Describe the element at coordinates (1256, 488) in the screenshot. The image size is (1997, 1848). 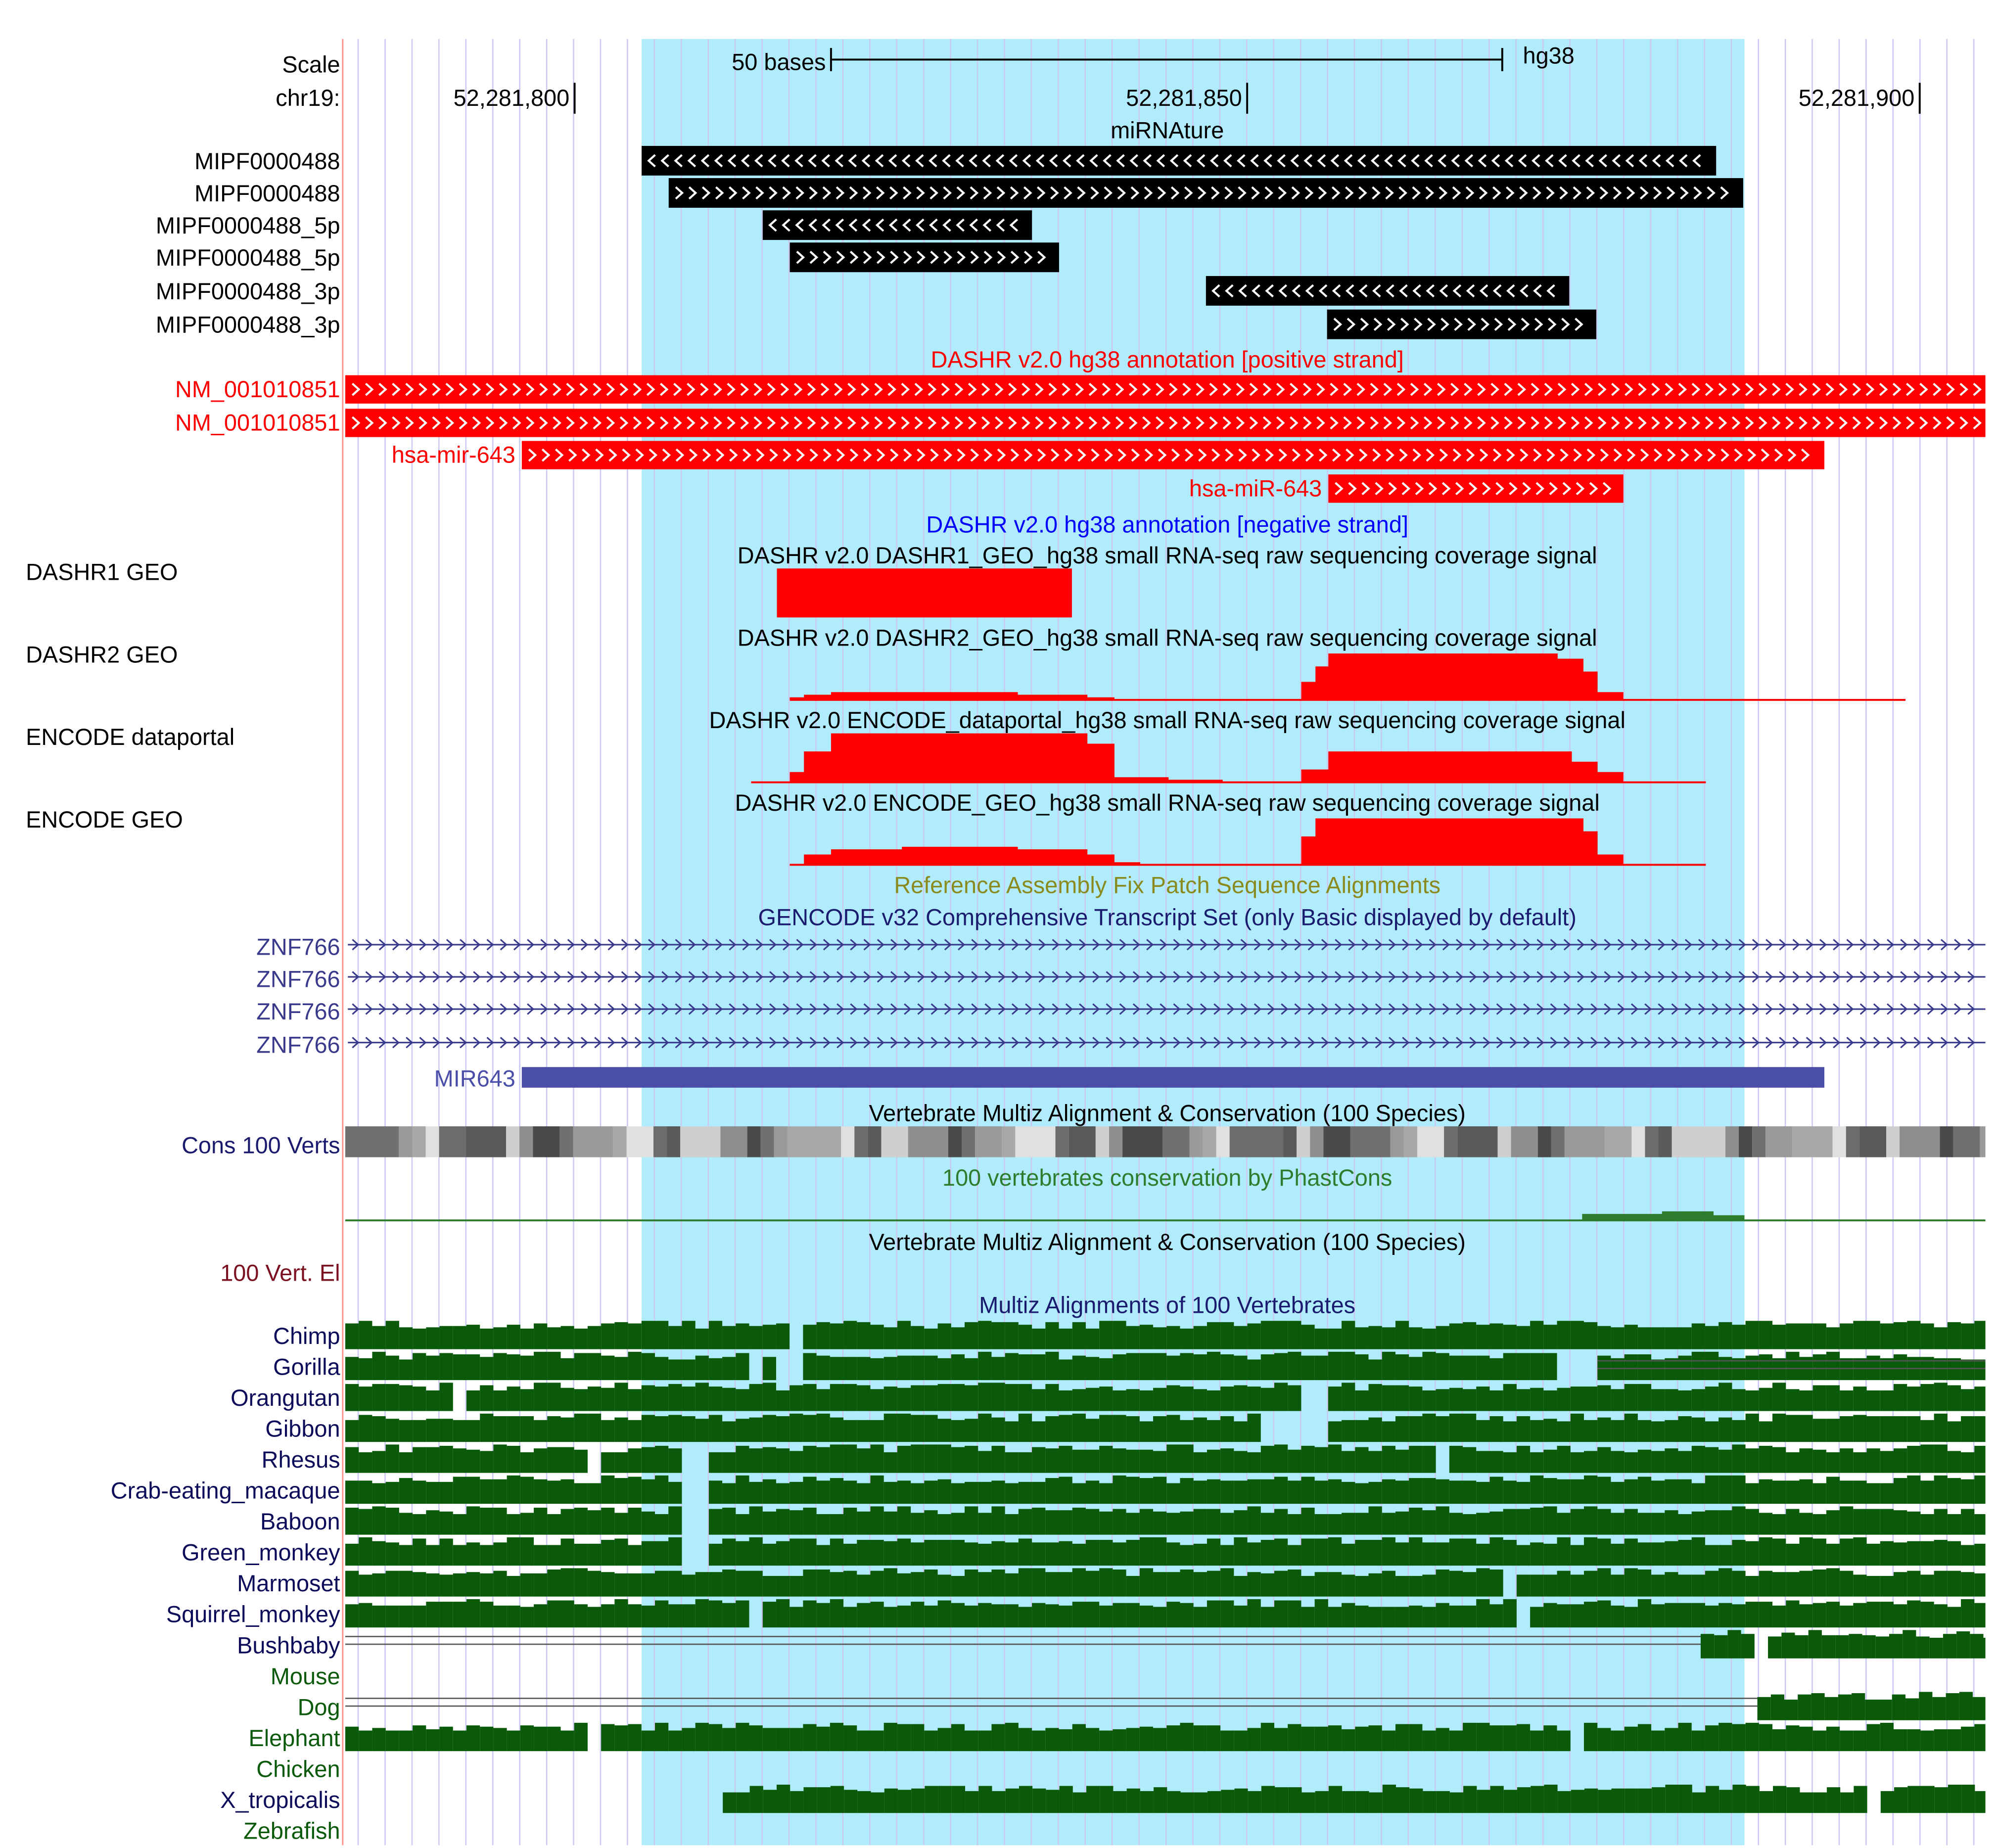
I see `feature-label: hsa-miR-643` at that location.